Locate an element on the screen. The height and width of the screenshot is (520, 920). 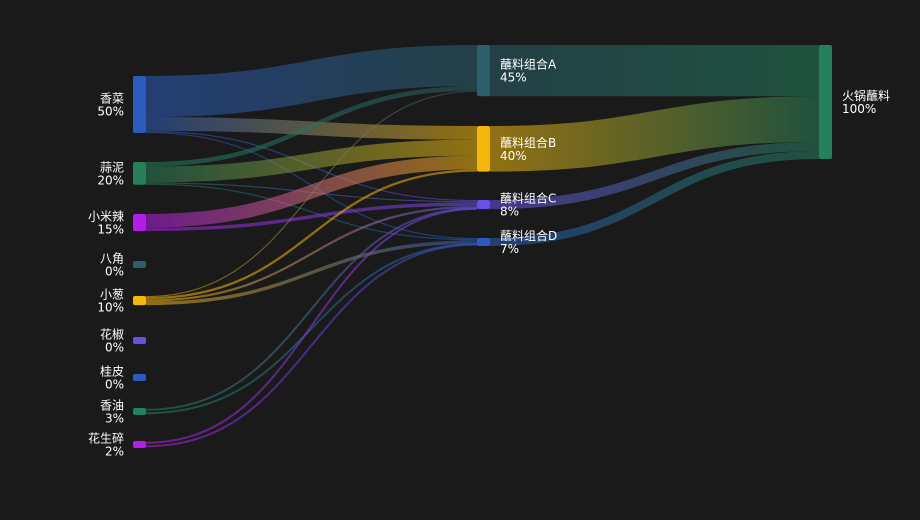
link-xiaocong-to-comboA is located at coordinates (311, 194).